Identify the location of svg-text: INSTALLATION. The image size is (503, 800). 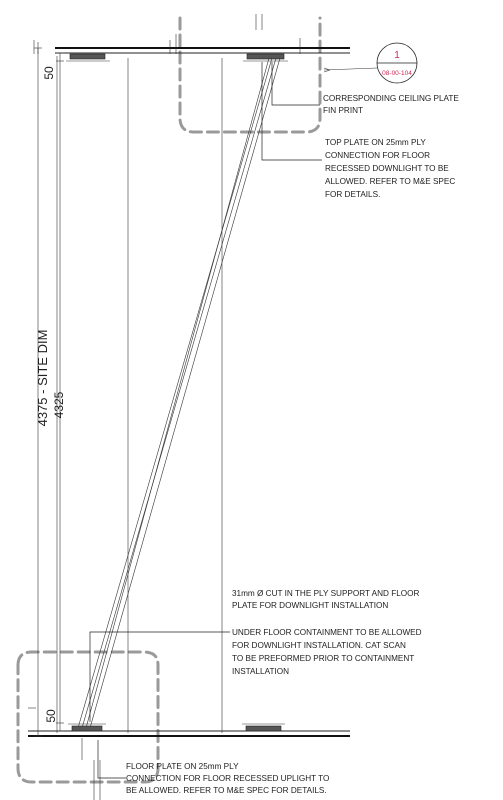
(260, 671).